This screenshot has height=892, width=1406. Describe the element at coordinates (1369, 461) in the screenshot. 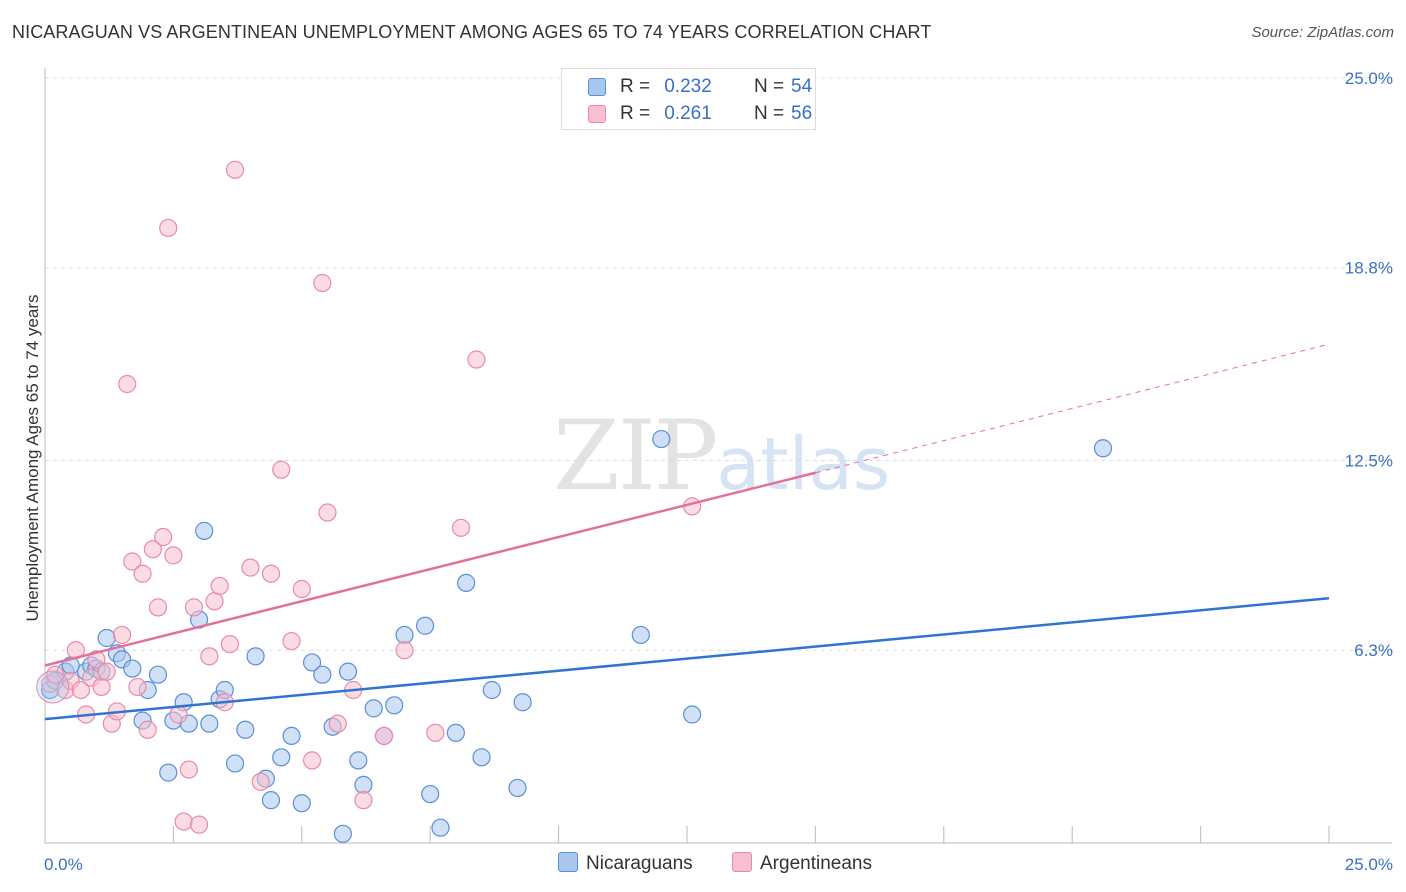

I see `y-tick-label: 12.5%` at that location.